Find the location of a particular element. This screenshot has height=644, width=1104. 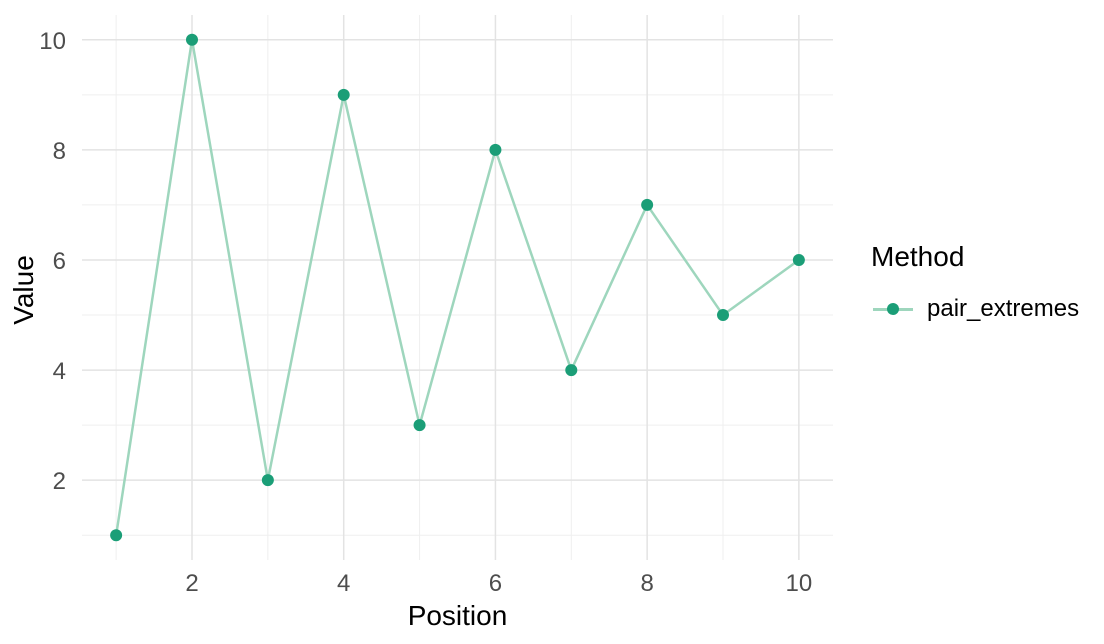

legend-item: pair_extremes is located at coordinates (975, 309).